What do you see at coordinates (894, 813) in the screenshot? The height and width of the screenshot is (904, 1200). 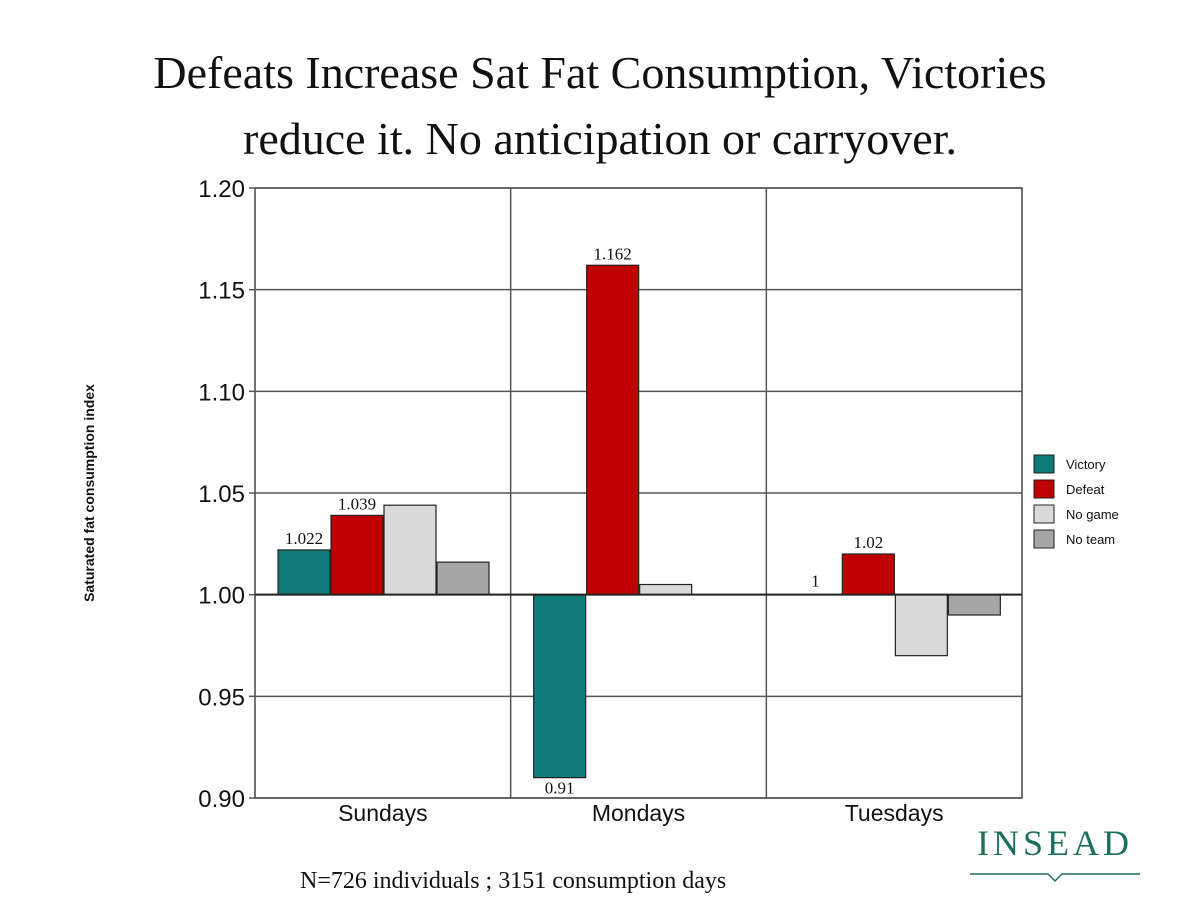 I see `x-tick-label: Tuesdays` at bounding box center [894, 813].